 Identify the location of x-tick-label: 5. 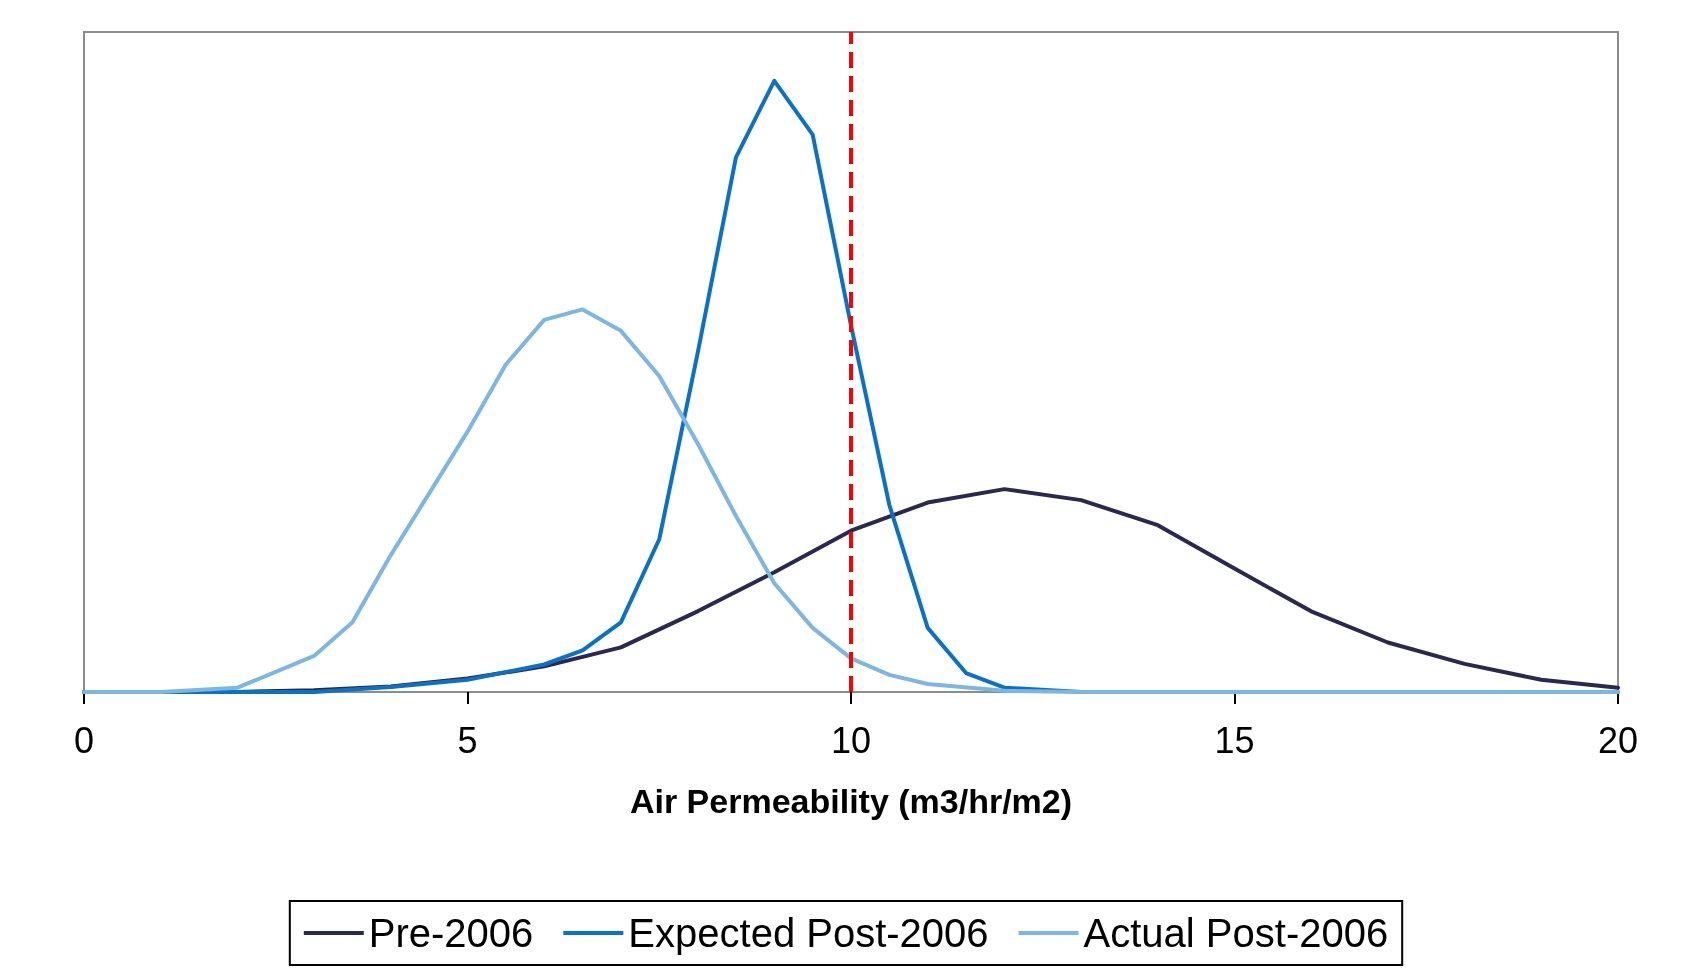
(467, 740).